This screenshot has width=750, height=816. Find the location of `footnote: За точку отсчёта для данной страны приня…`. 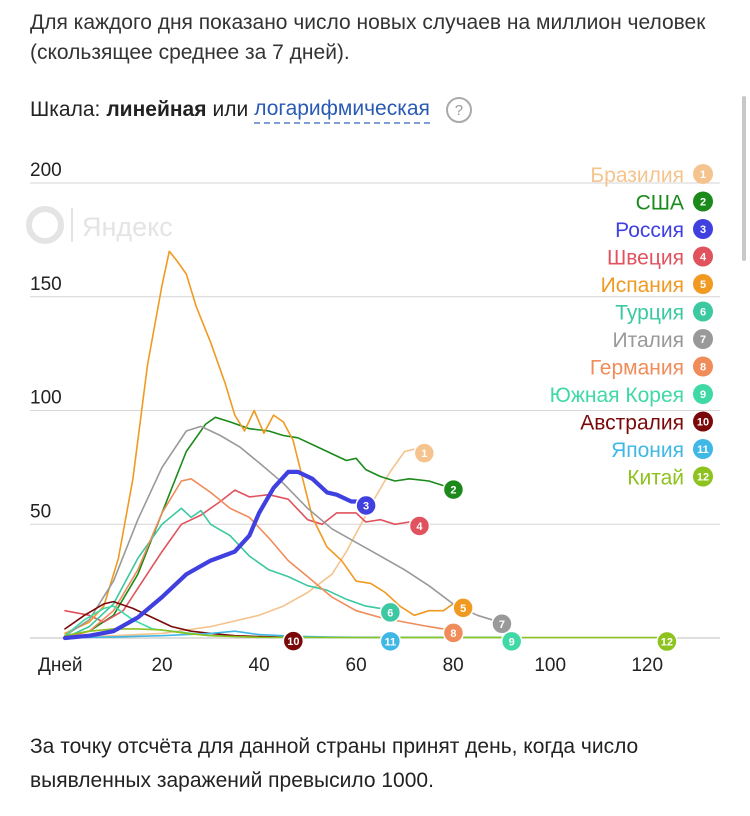

footnote: За точку отсчёта для данной страны приня… is located at coordinates (334, 763).